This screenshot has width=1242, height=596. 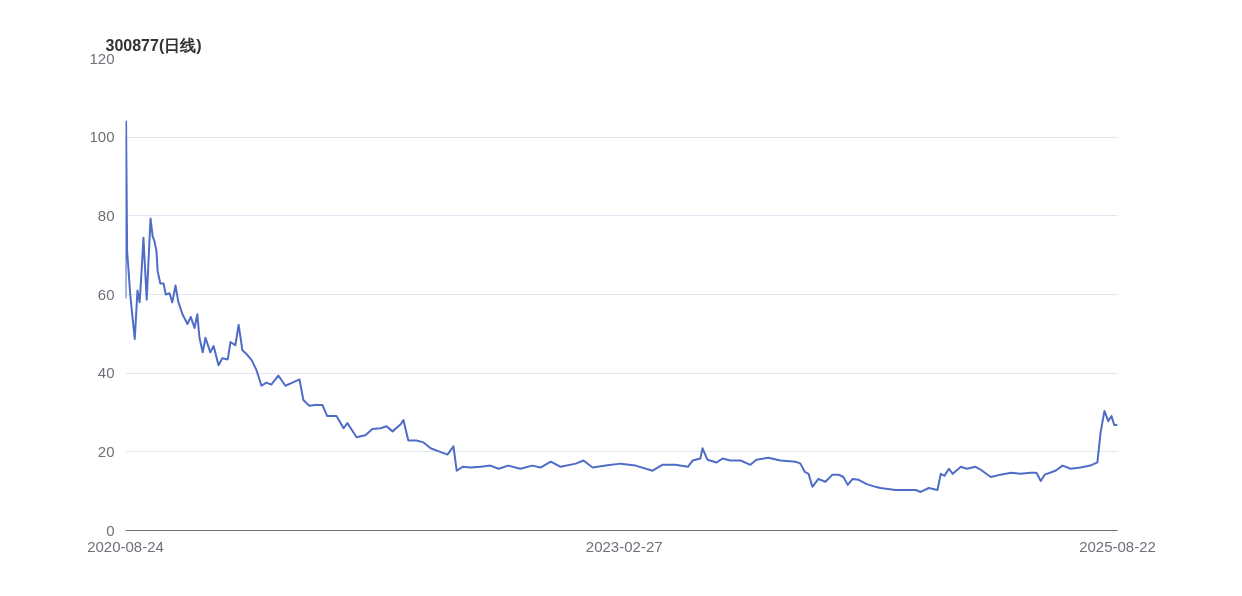 I want to click on y-tick-label: 60, so click(x=106, y=294).